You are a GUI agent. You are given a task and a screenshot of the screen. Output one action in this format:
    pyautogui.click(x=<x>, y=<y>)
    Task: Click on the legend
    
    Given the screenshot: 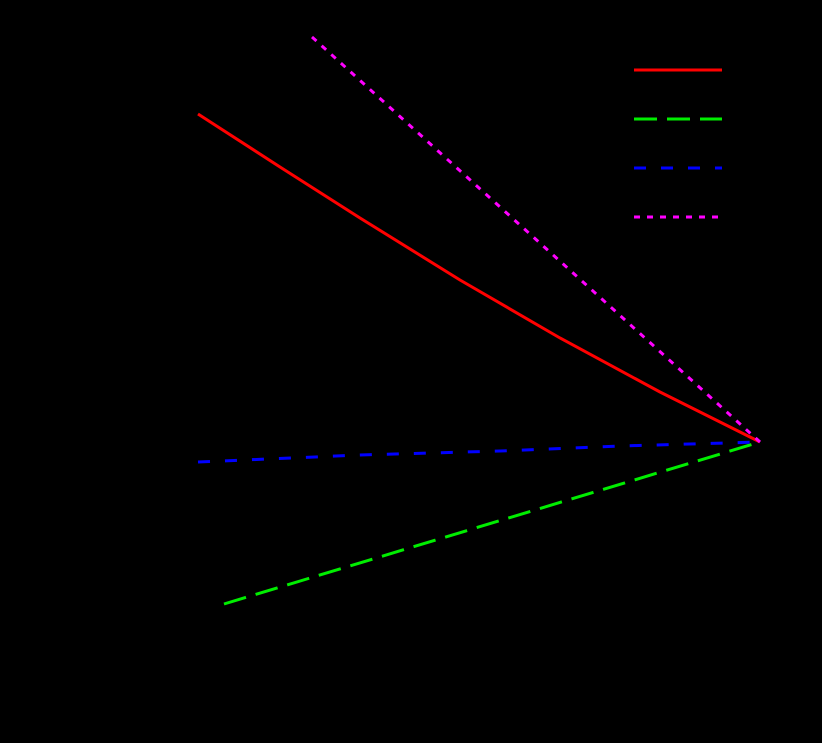 What is the action you would take?
    pyautogui.click(x=678, y=143)
    